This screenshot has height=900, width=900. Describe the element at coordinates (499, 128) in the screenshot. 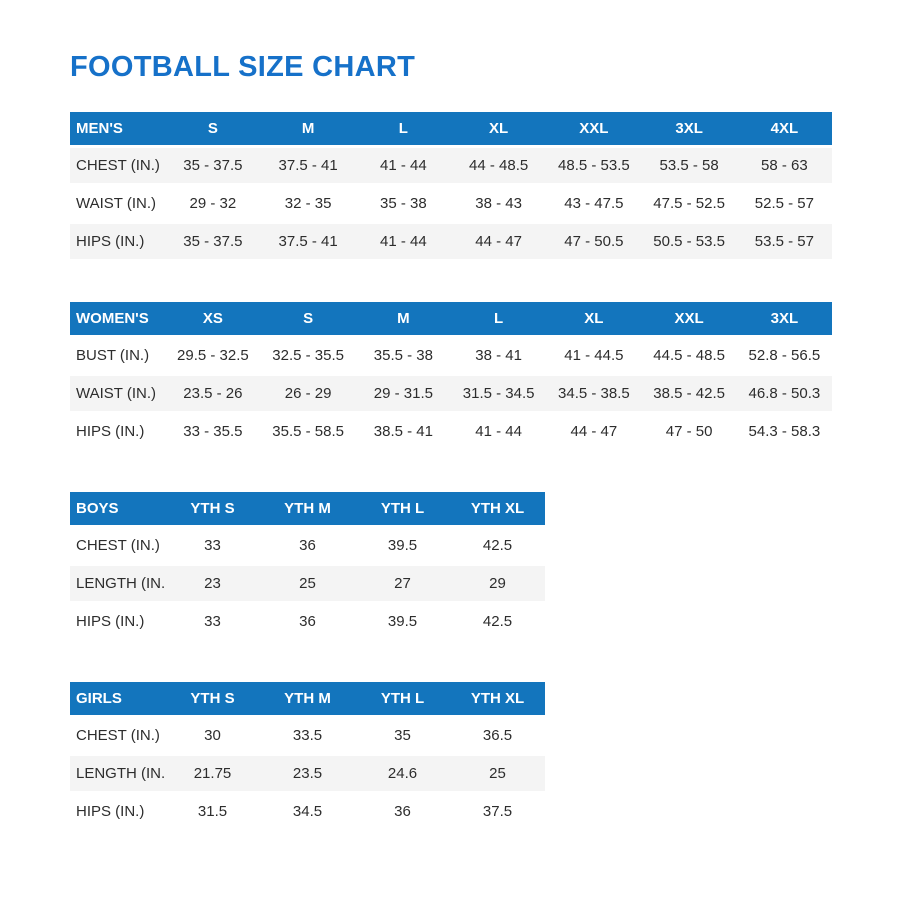

I see `size-header-cell: XL` at that location.